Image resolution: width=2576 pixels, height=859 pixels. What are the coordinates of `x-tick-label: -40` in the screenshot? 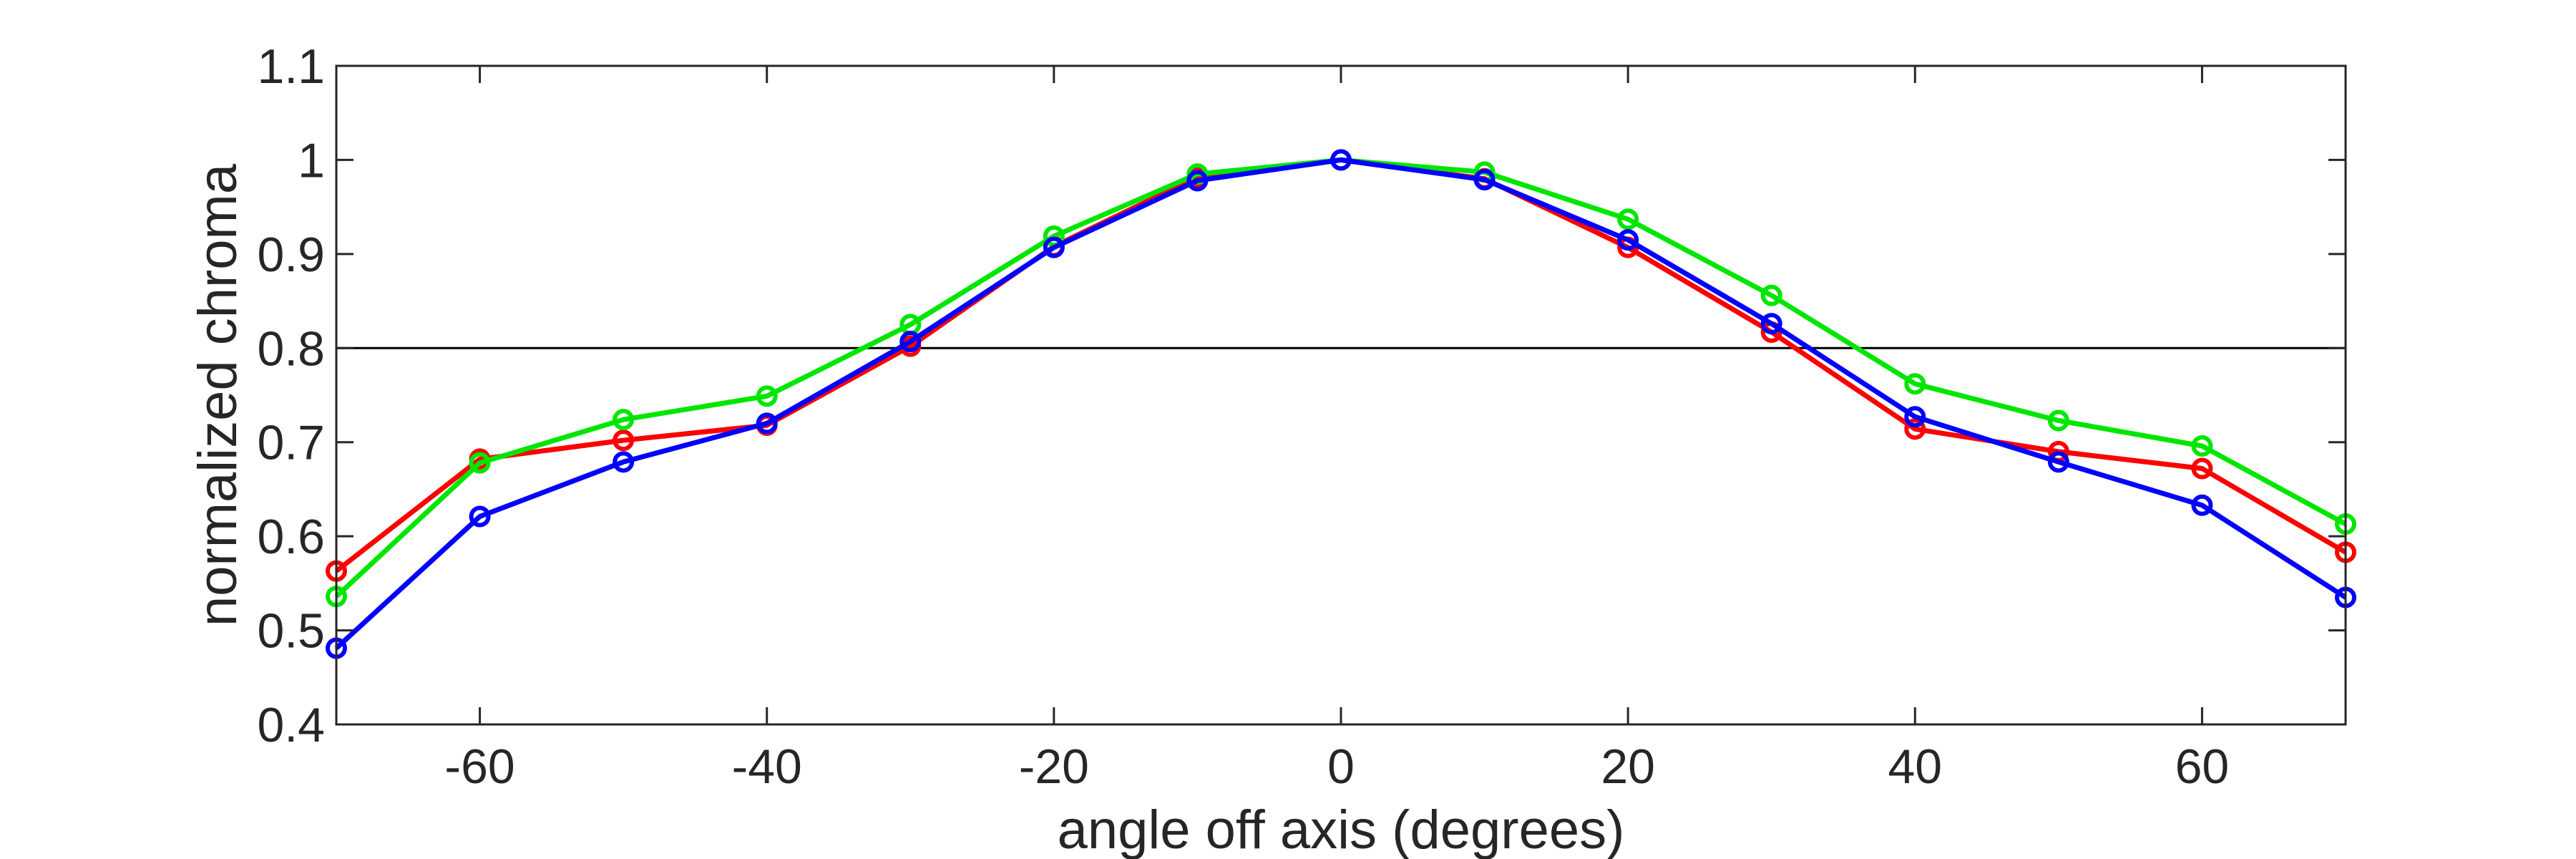 It's located at (767, 766).